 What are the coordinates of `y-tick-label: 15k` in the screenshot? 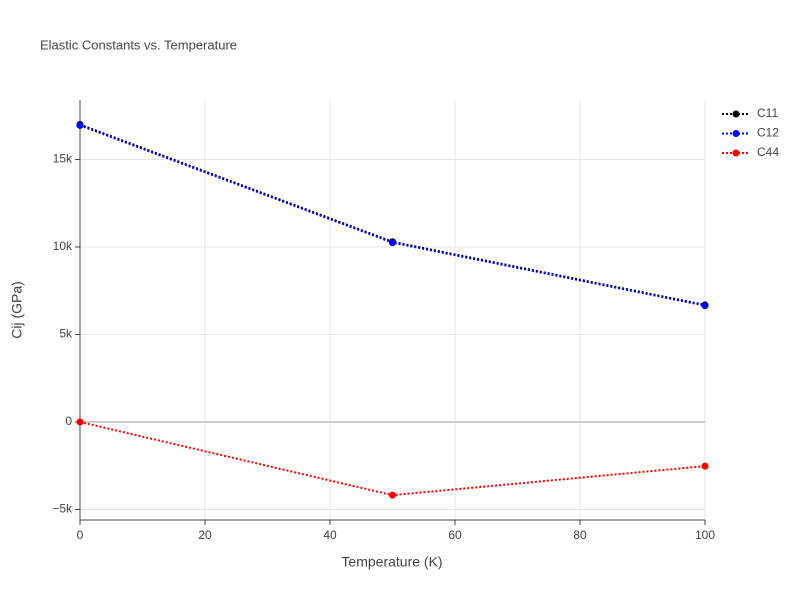 It's located at (63, 159).